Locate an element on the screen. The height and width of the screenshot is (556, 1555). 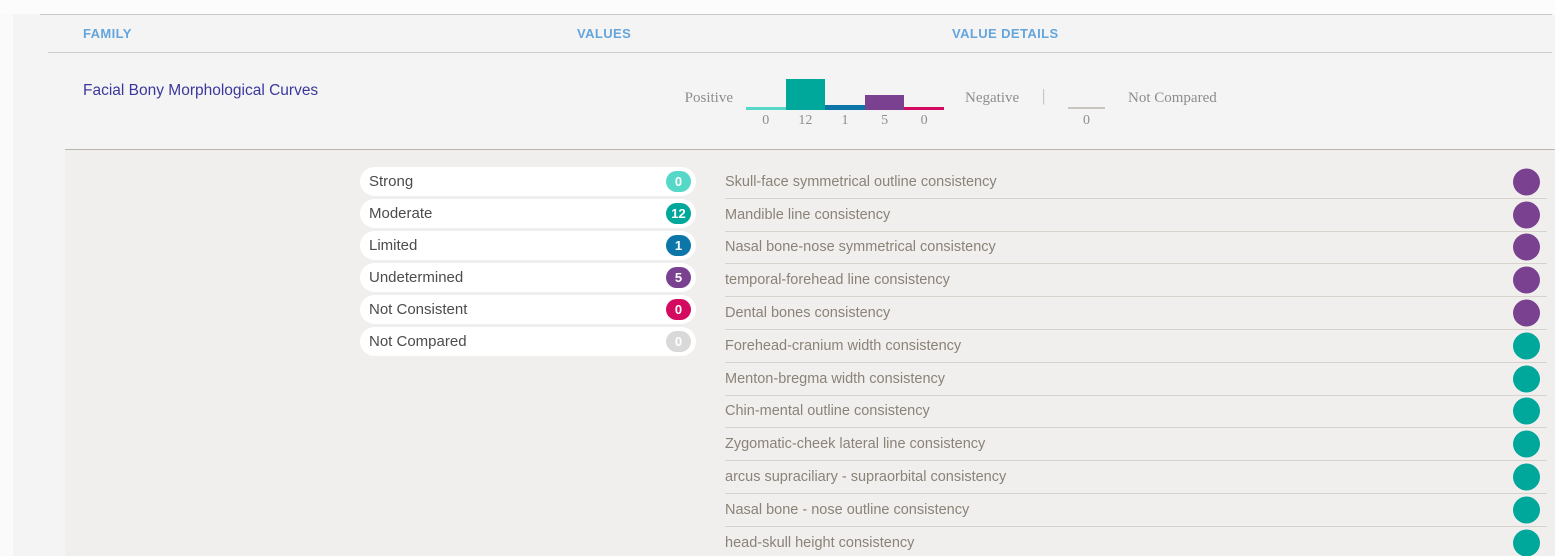
value-summary-pill: Not Consistent 0 is located at coordinates (528, 309).